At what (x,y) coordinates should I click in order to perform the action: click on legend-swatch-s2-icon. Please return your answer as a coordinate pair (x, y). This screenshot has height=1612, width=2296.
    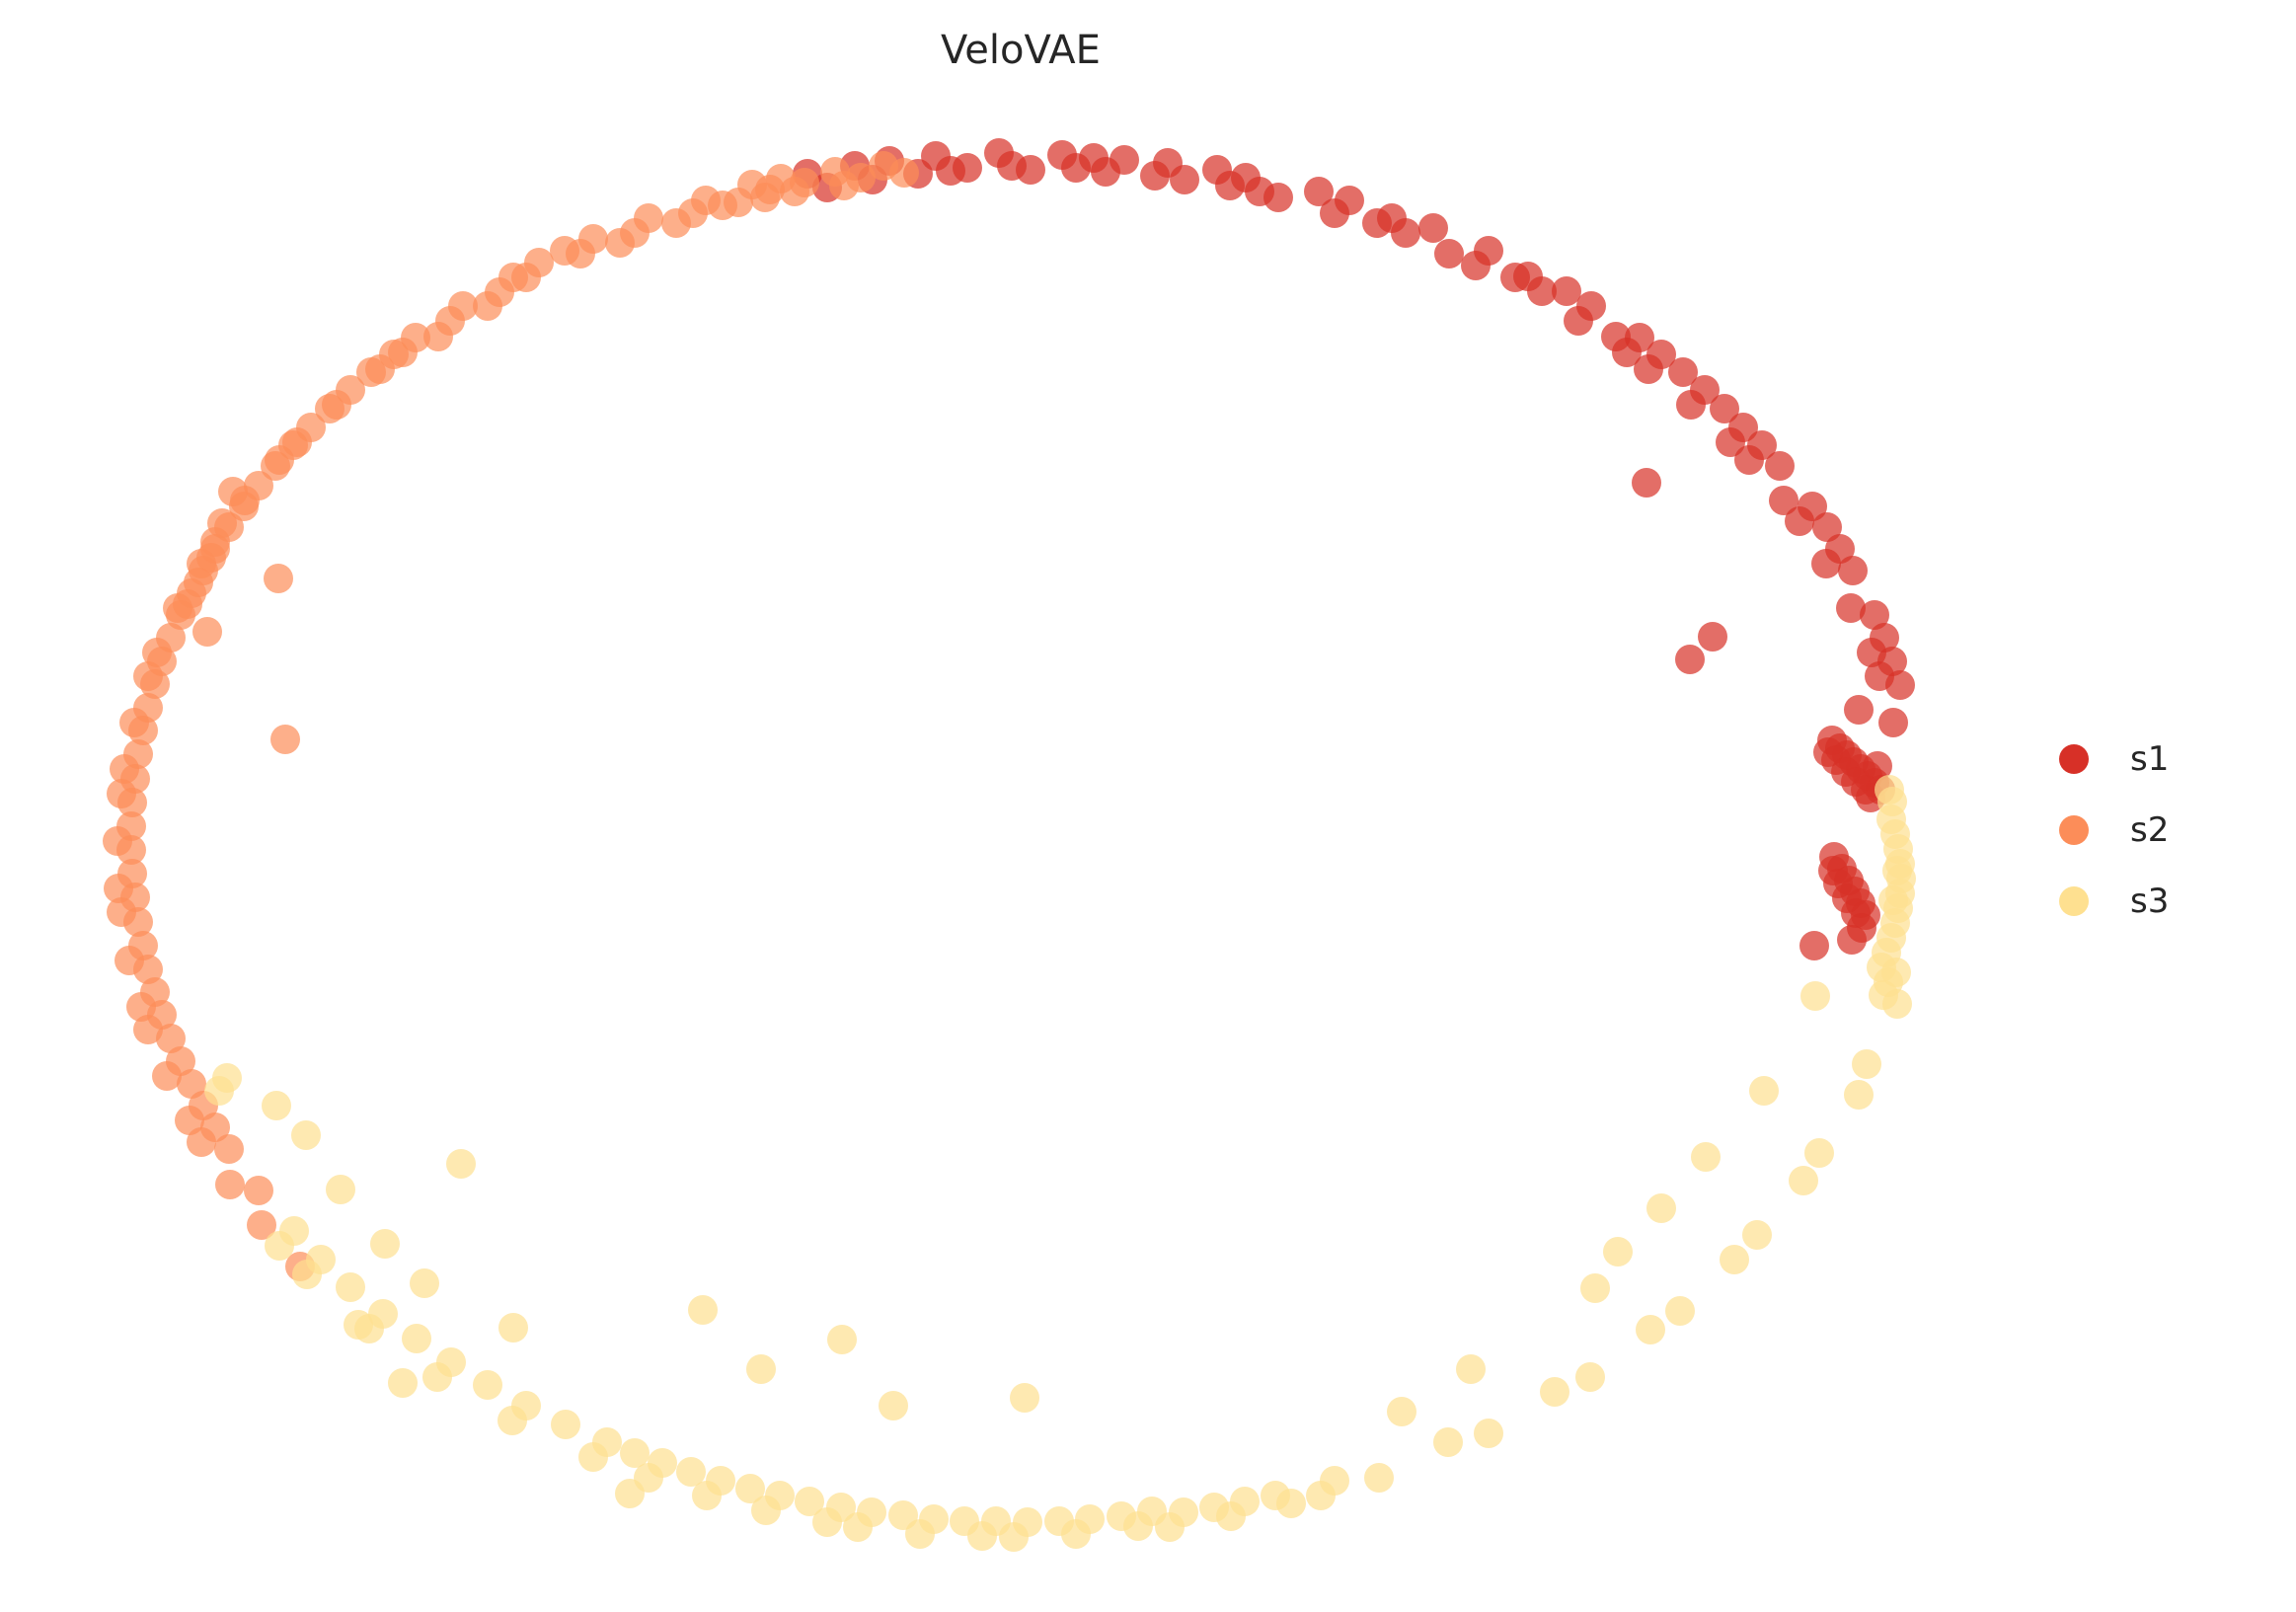
    Looking at the image, I should click on (2074, 830).